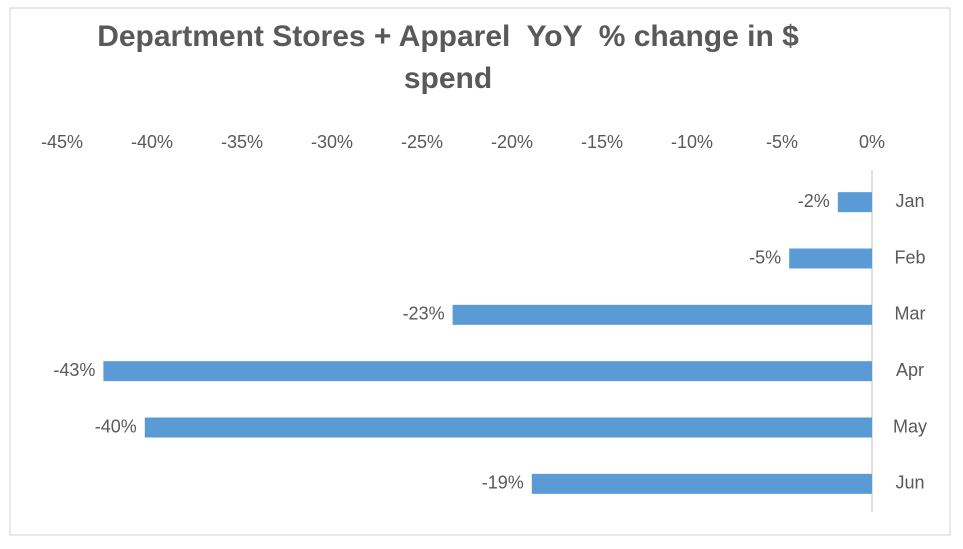  I want to click on x-tick-label: -15%, so click(602, 142).